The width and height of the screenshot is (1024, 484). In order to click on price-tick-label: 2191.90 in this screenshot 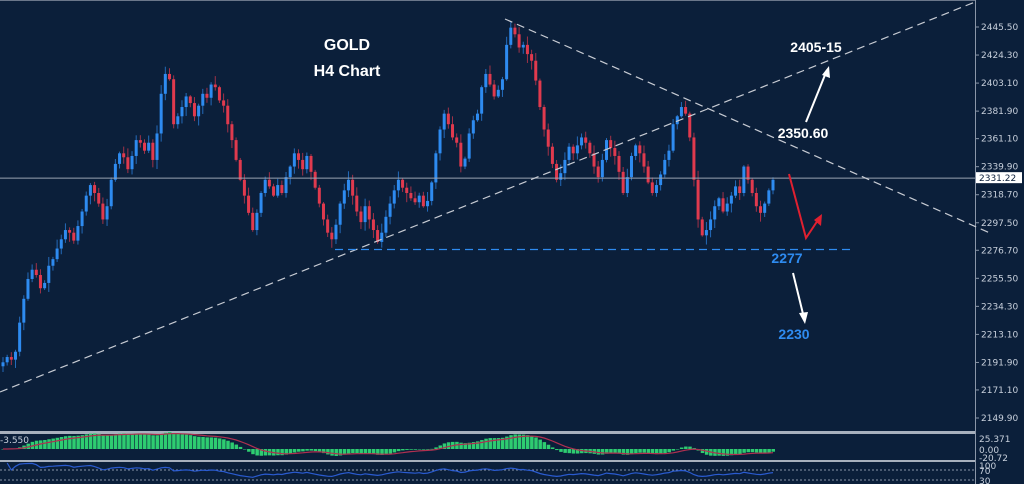, I will do `click(999, 363)`.